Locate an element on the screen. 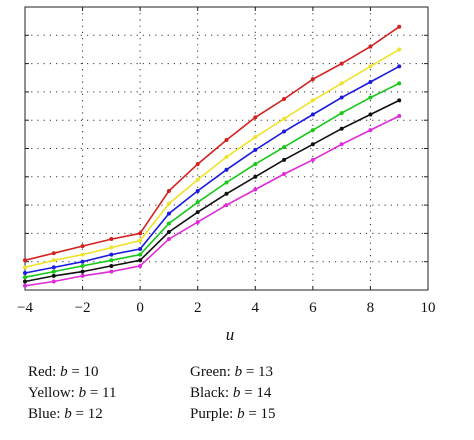 This screenshot has width=474, height=440. x-tick-labels: −4 −2 0 2 4 6 8 10 is located at coordinates (226, 308).